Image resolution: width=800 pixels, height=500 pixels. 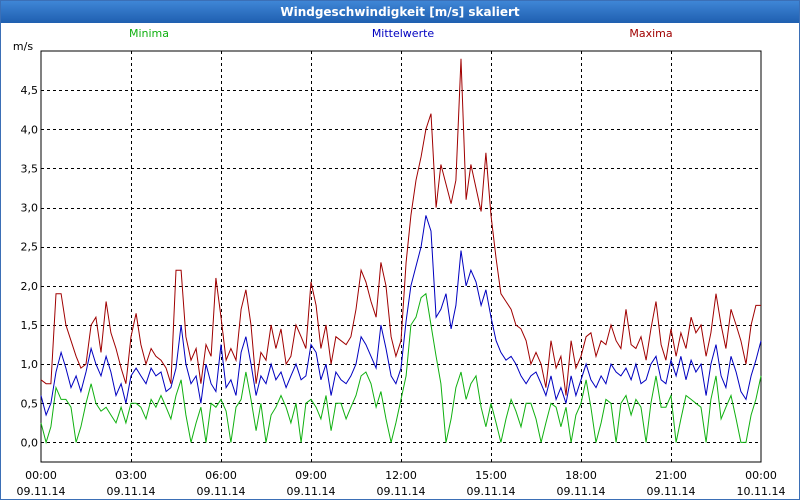 What do you see at coordinates (221, 475) in the screenshot?
I see `x-tick-time: 06:00` at bounding box center [221, 475].